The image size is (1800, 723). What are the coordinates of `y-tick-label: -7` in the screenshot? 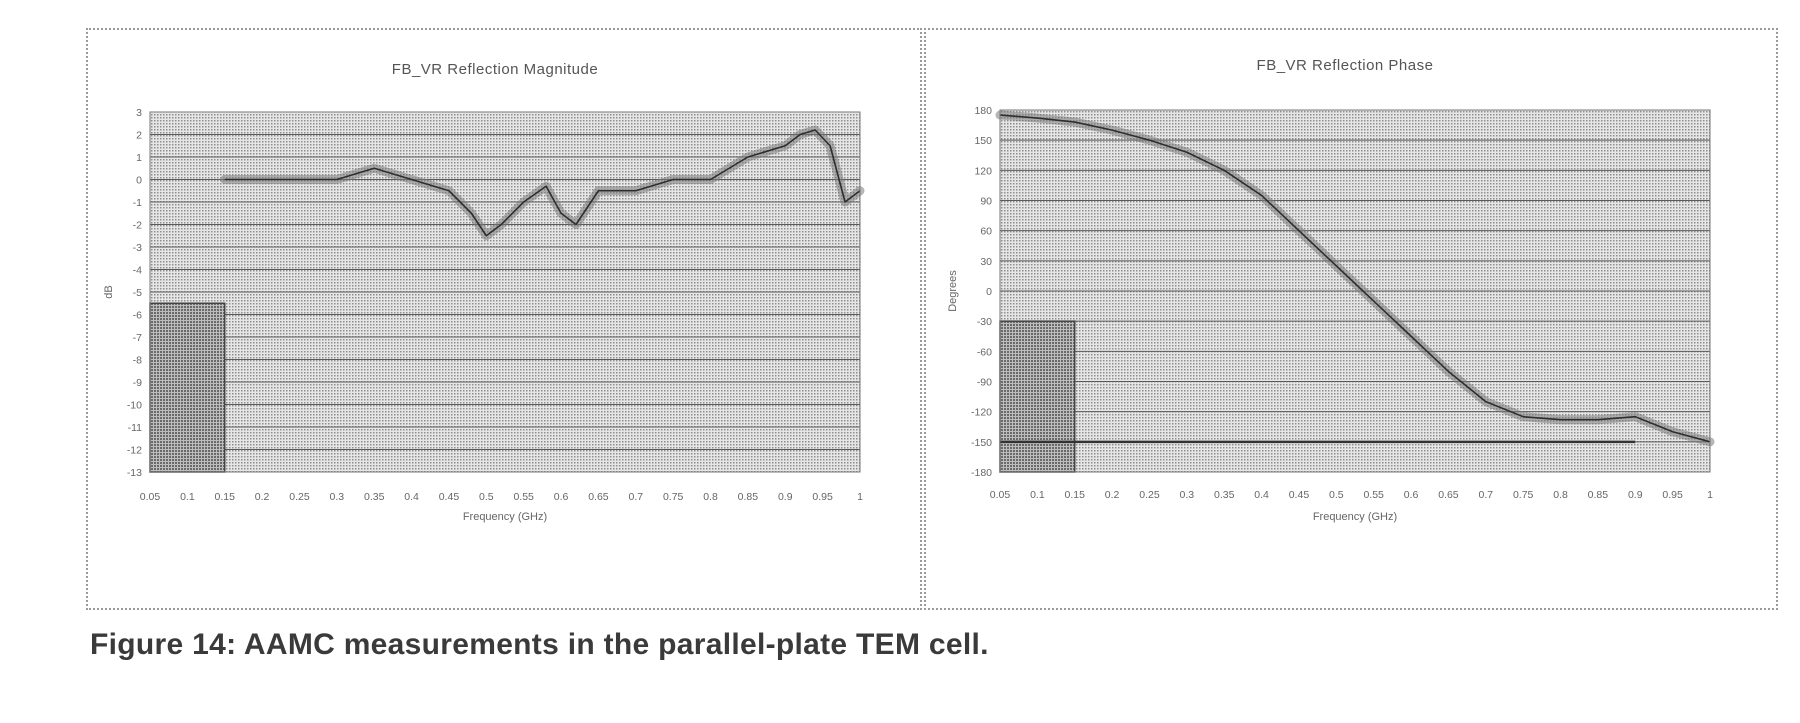 It's located at (137, 338).